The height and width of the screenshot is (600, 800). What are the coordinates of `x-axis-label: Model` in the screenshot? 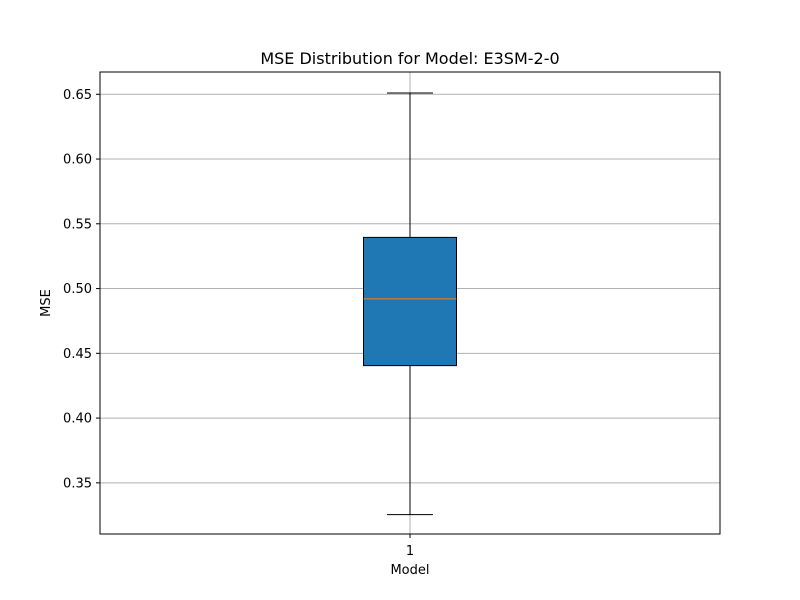 It's located at (409, 570).